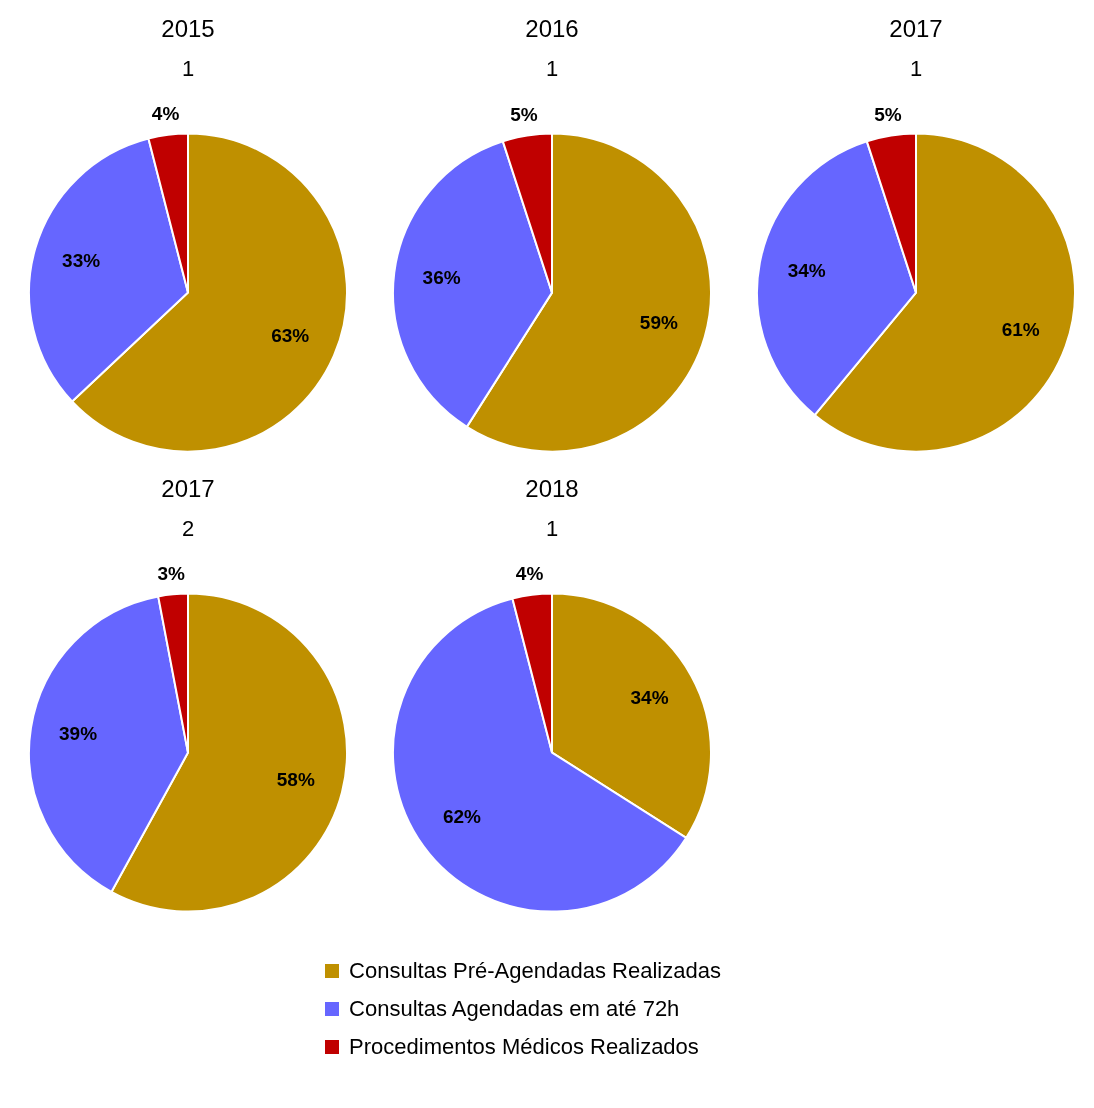  I want to click on chart-title: 2018, so click(552, 489).